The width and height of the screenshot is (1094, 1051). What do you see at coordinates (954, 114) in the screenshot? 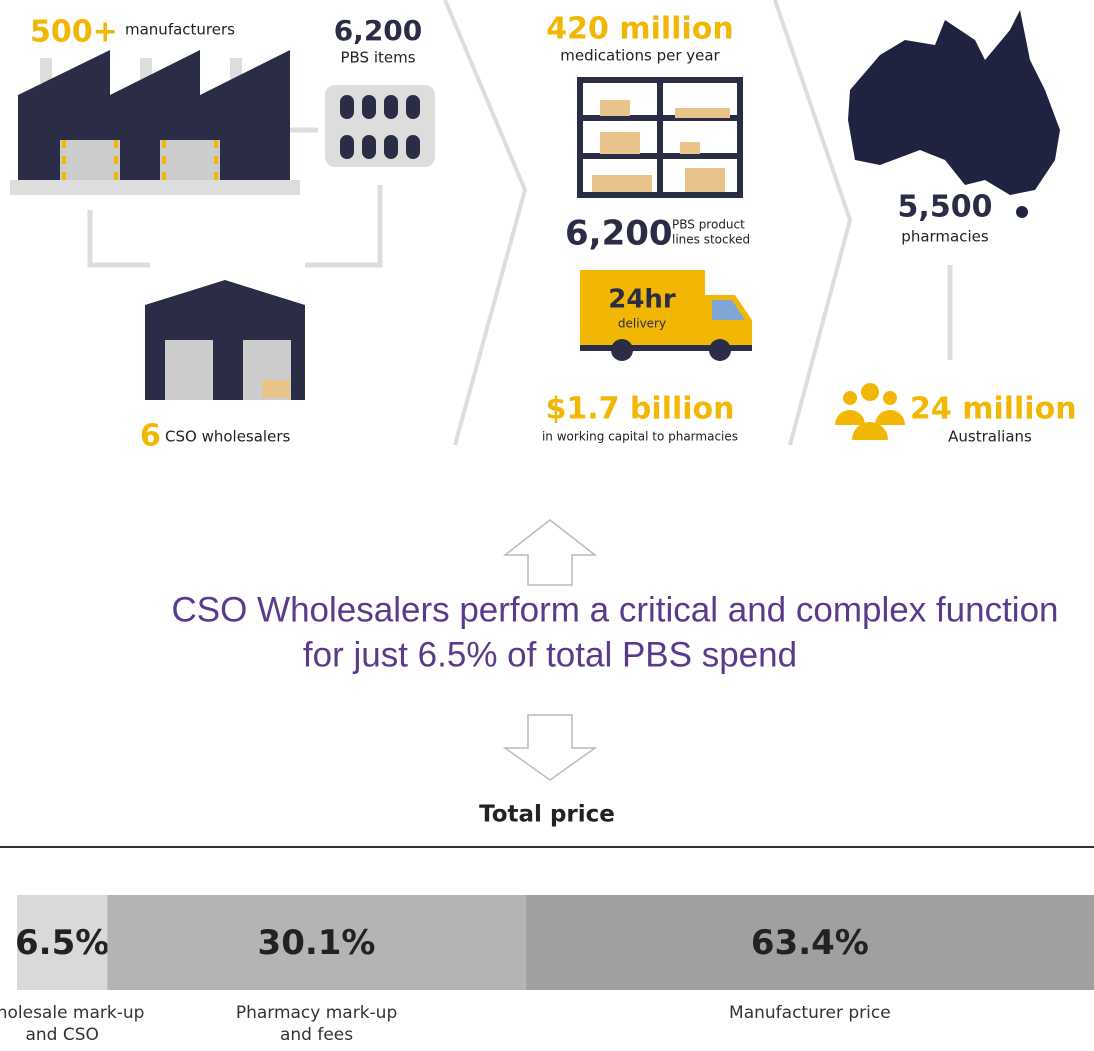
I see `australia-map` at bounding box center [954, 114].